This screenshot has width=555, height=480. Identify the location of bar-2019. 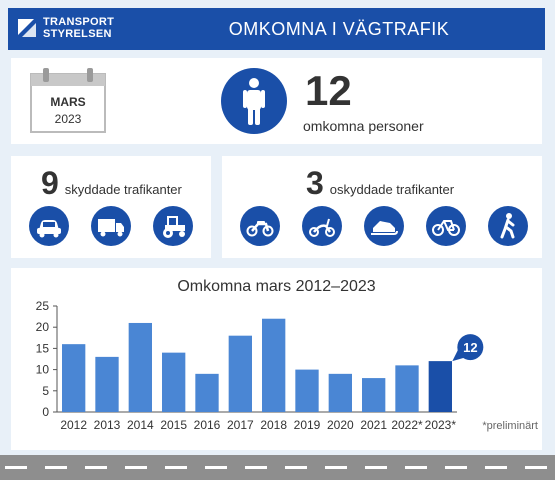
(307, 390).